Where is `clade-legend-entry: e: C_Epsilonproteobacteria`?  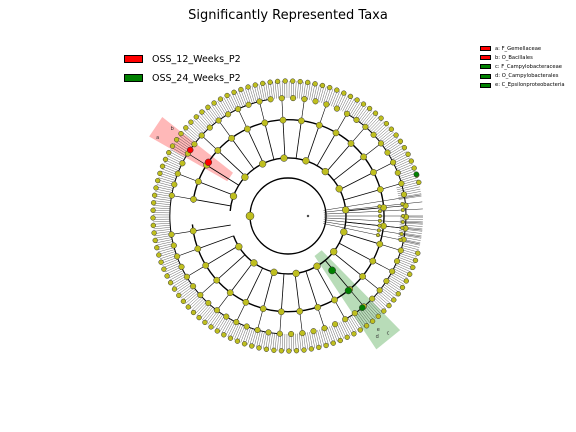 clade-legend-entry: e: C_Epsilonproteobacteria is located at coordinates (522, 85).